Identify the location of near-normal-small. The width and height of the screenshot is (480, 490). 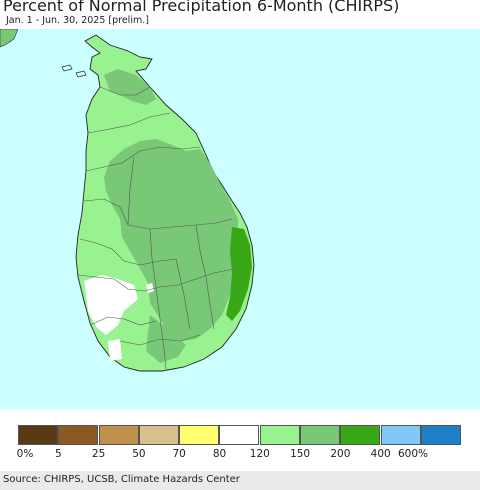
(115, 350).